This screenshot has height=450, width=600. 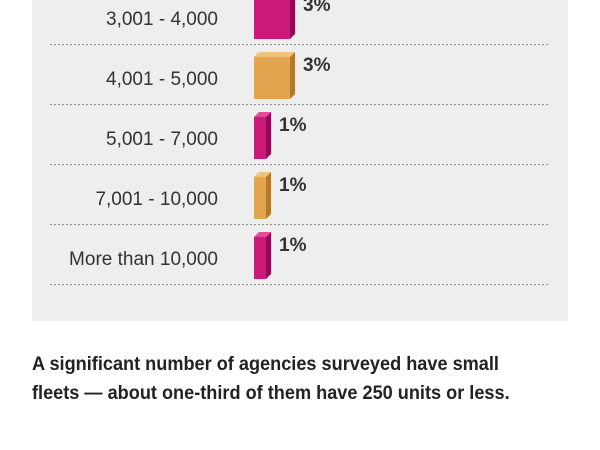 I want to click on category-label: 7,001 - 10,000, so click(x=156, y=199).